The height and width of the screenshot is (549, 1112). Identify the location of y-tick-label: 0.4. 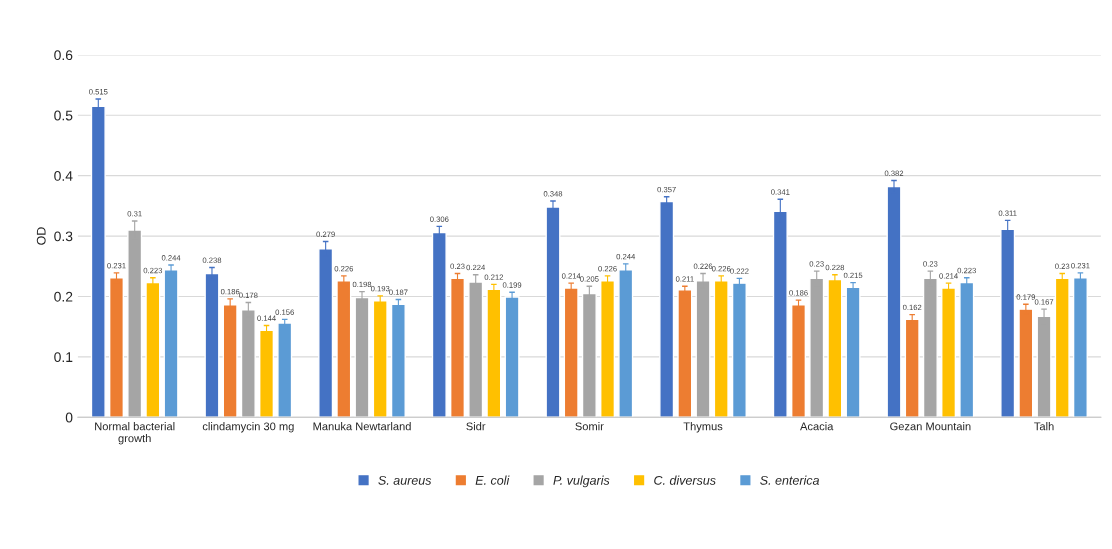
(63, 176).